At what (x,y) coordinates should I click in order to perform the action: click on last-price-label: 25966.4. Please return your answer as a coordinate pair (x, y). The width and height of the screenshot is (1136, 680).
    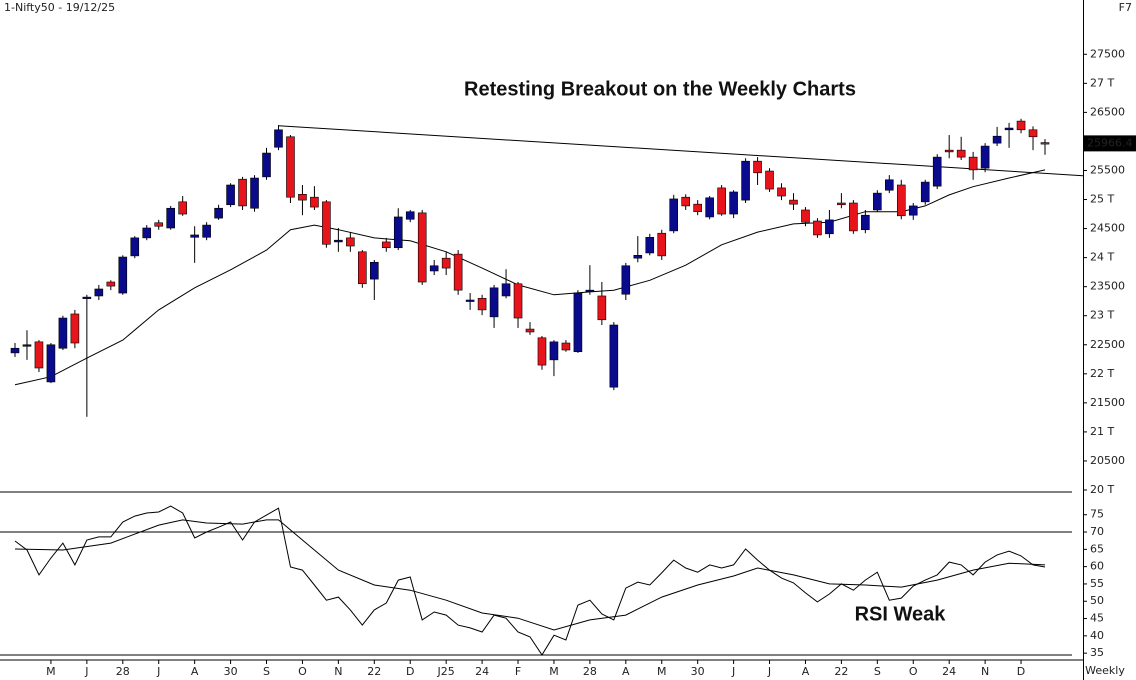
    Looking at the image, I should click on (1110, 142).